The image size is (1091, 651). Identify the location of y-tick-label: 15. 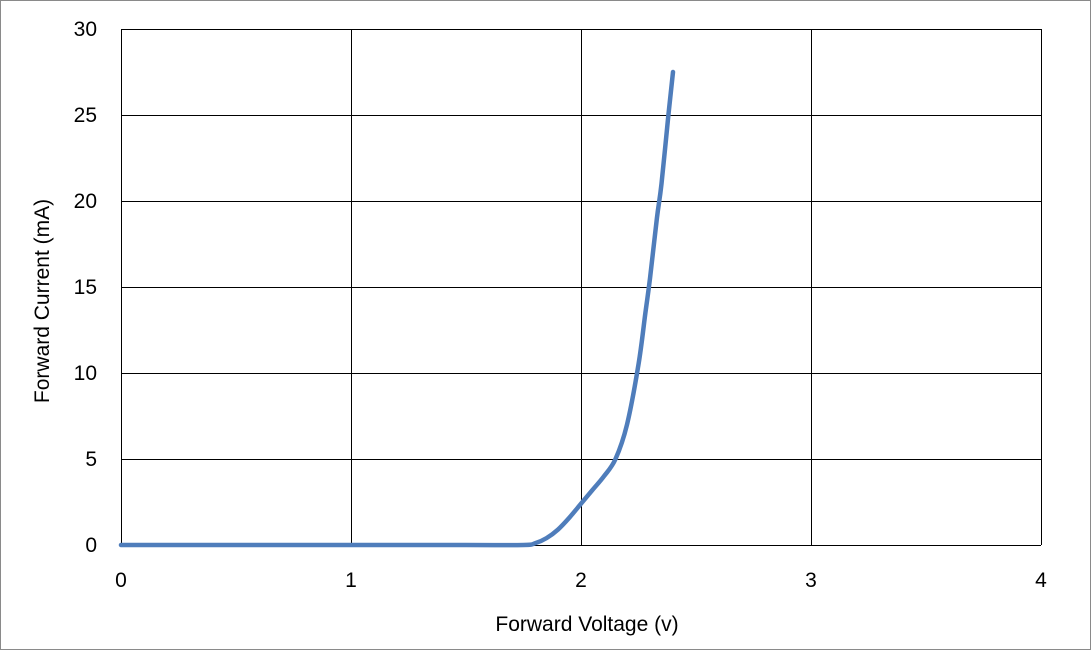
(85, 287).